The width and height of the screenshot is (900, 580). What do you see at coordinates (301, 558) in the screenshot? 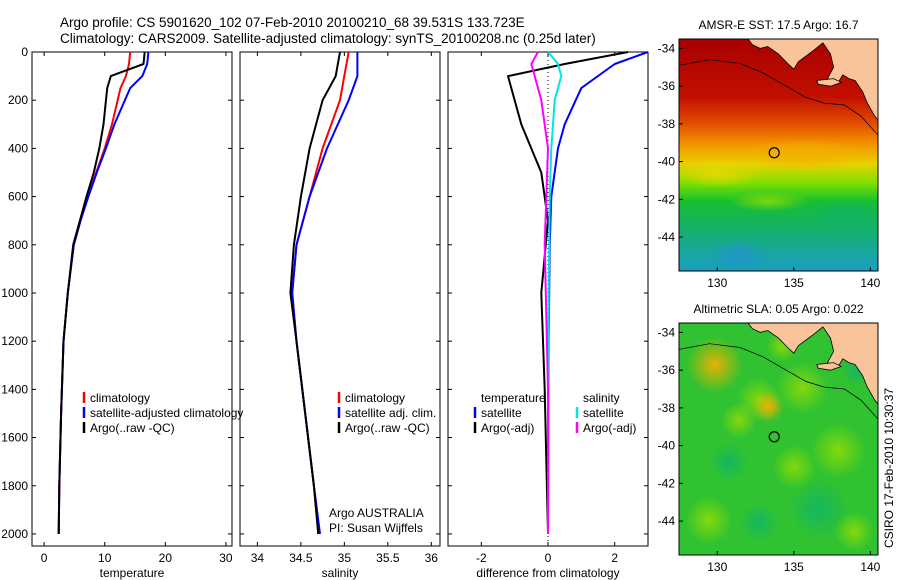
I see `x-tick-label: 34.5` at bounding box center [301, 558].